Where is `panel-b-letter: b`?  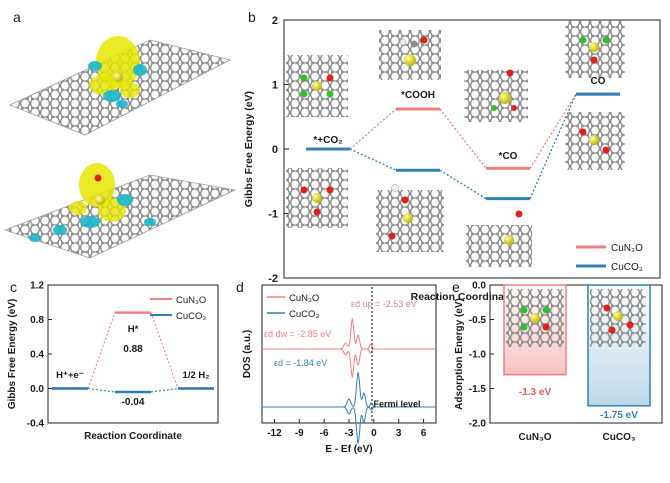 panel-b-letter: b is located at coordinates (252, 17).